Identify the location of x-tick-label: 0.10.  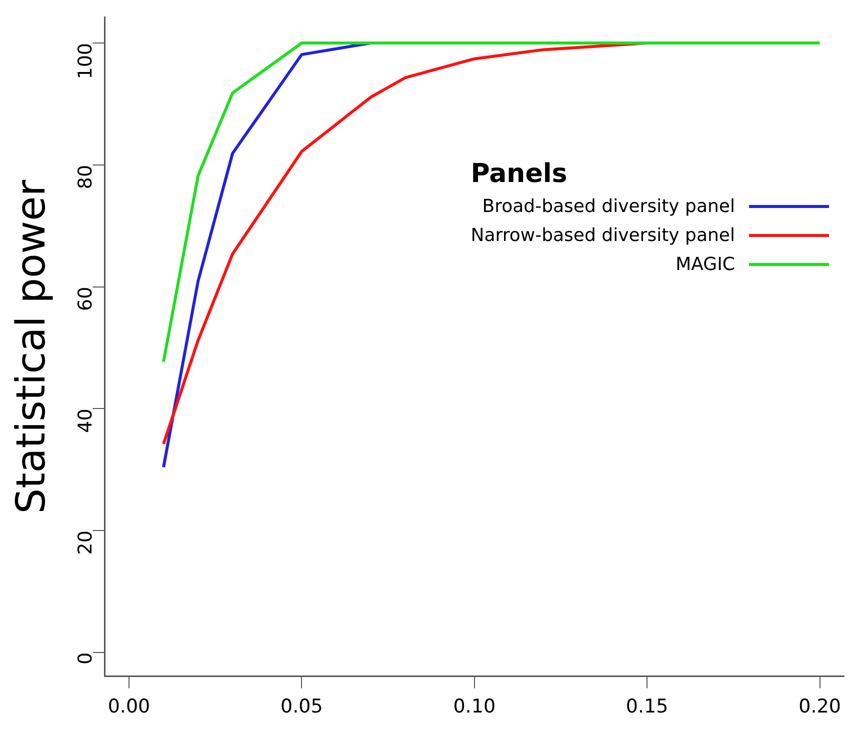
(474, 707).